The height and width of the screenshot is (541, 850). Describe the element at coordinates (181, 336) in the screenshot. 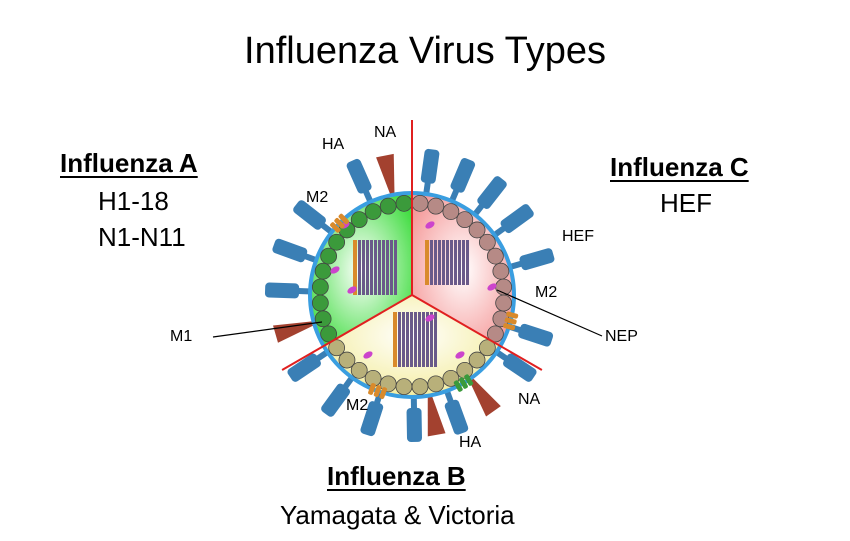

I see `label-m1: M1` at that location.